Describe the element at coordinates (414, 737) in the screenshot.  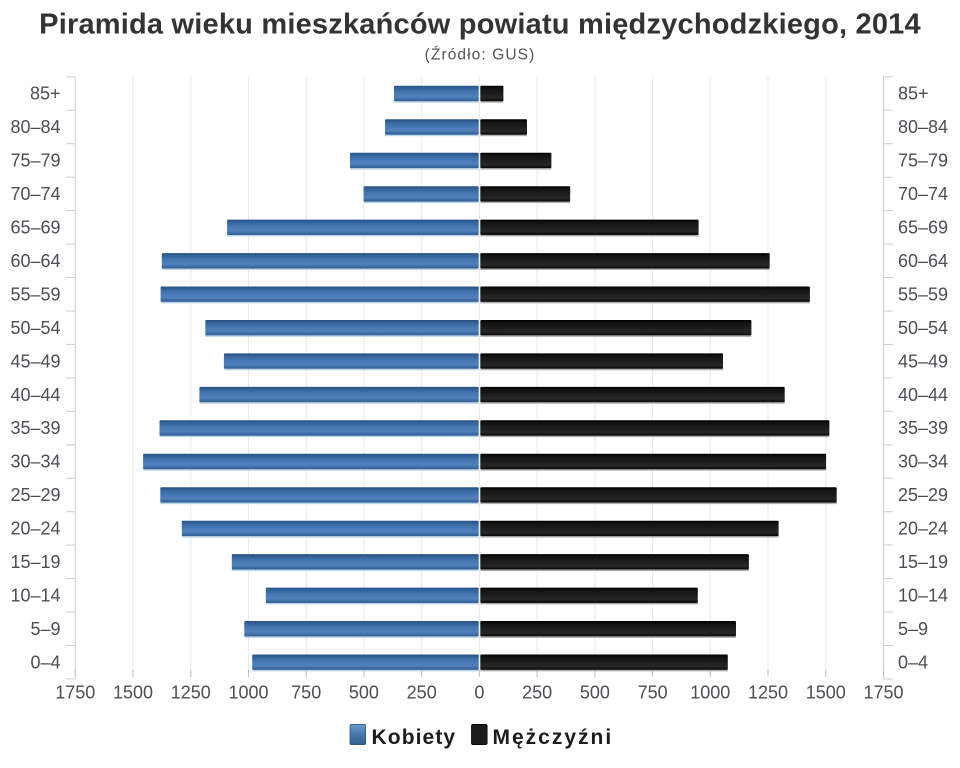
I see `svg-text: Kobiety` at that location.